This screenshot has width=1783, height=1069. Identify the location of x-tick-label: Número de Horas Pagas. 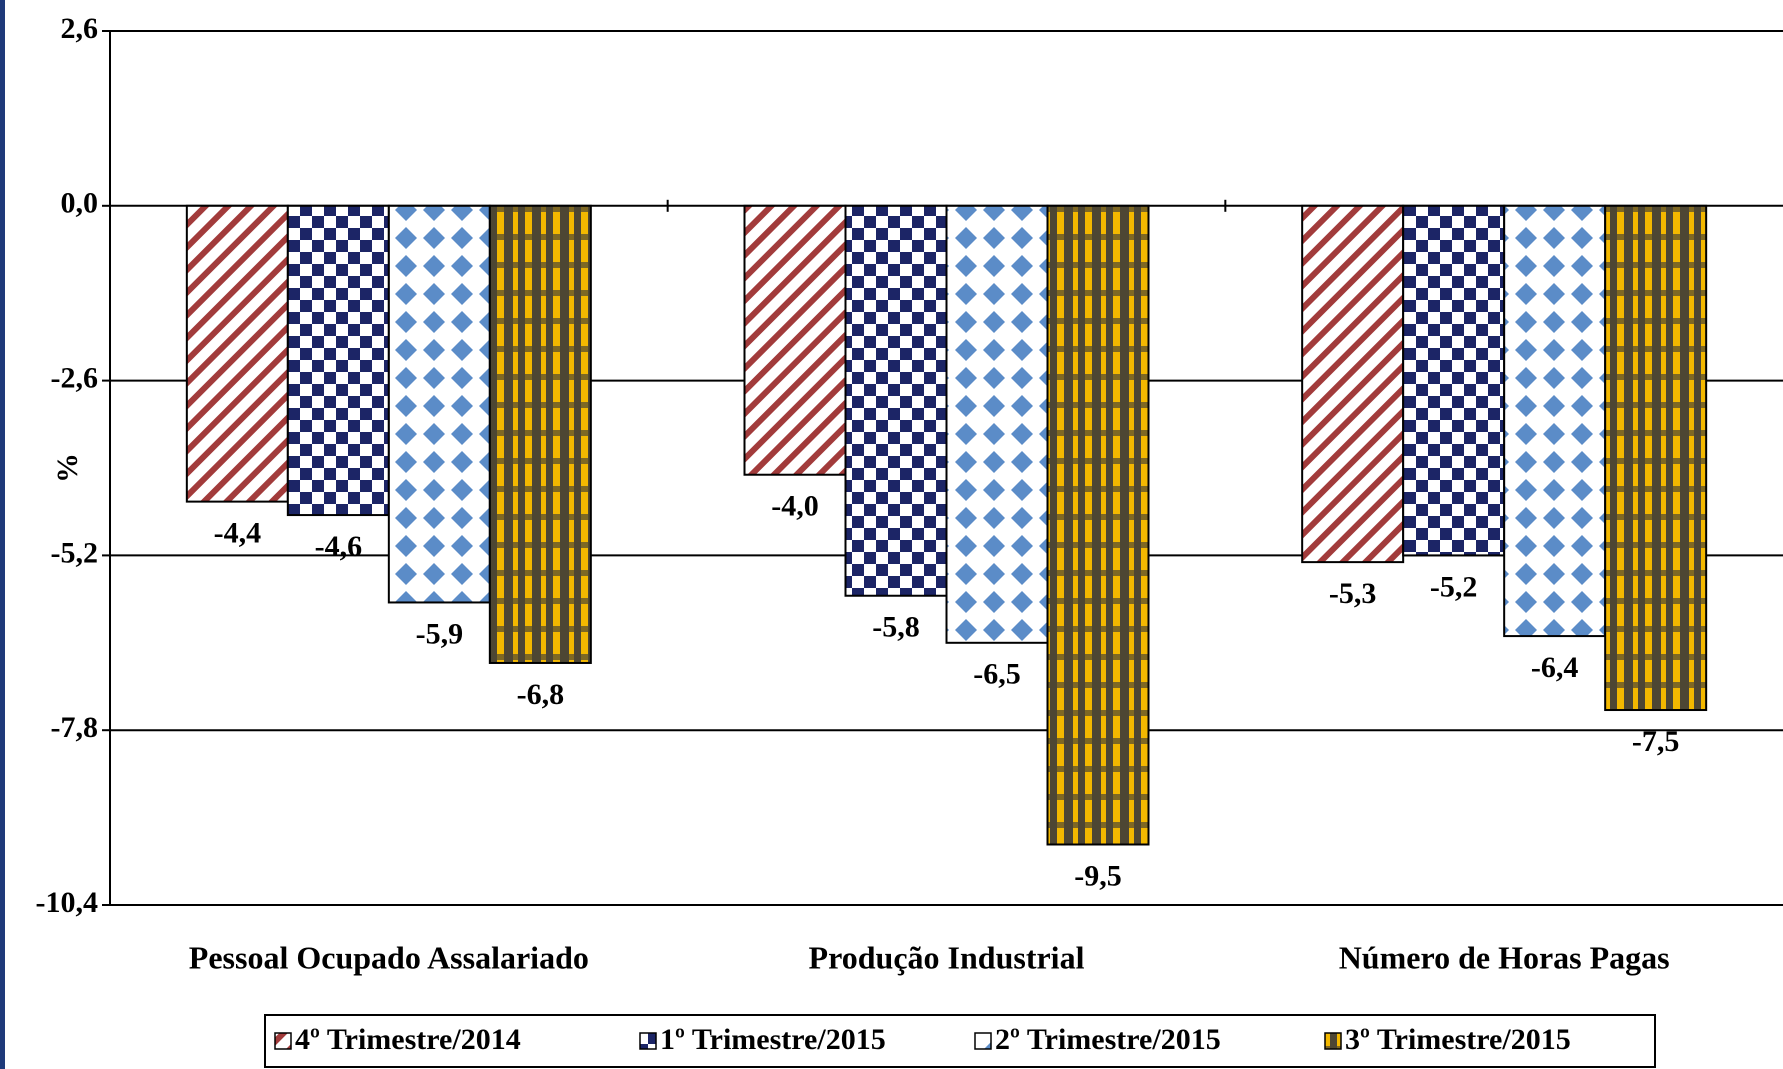
(1504, 957).